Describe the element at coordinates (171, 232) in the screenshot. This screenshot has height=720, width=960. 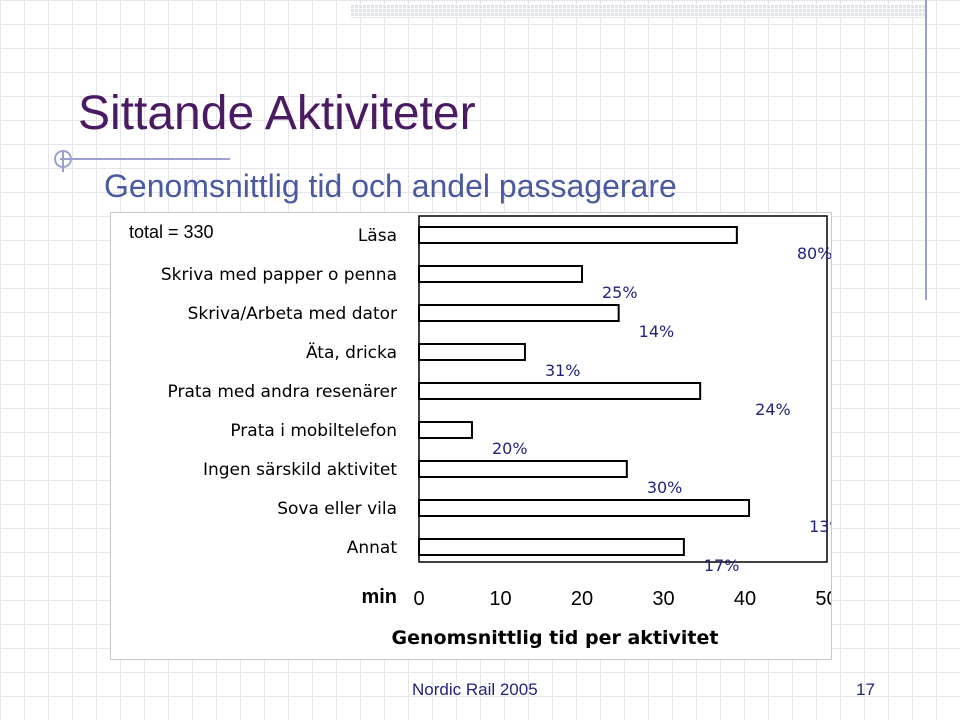
I see `chart-total-note: total = 330` at that location.